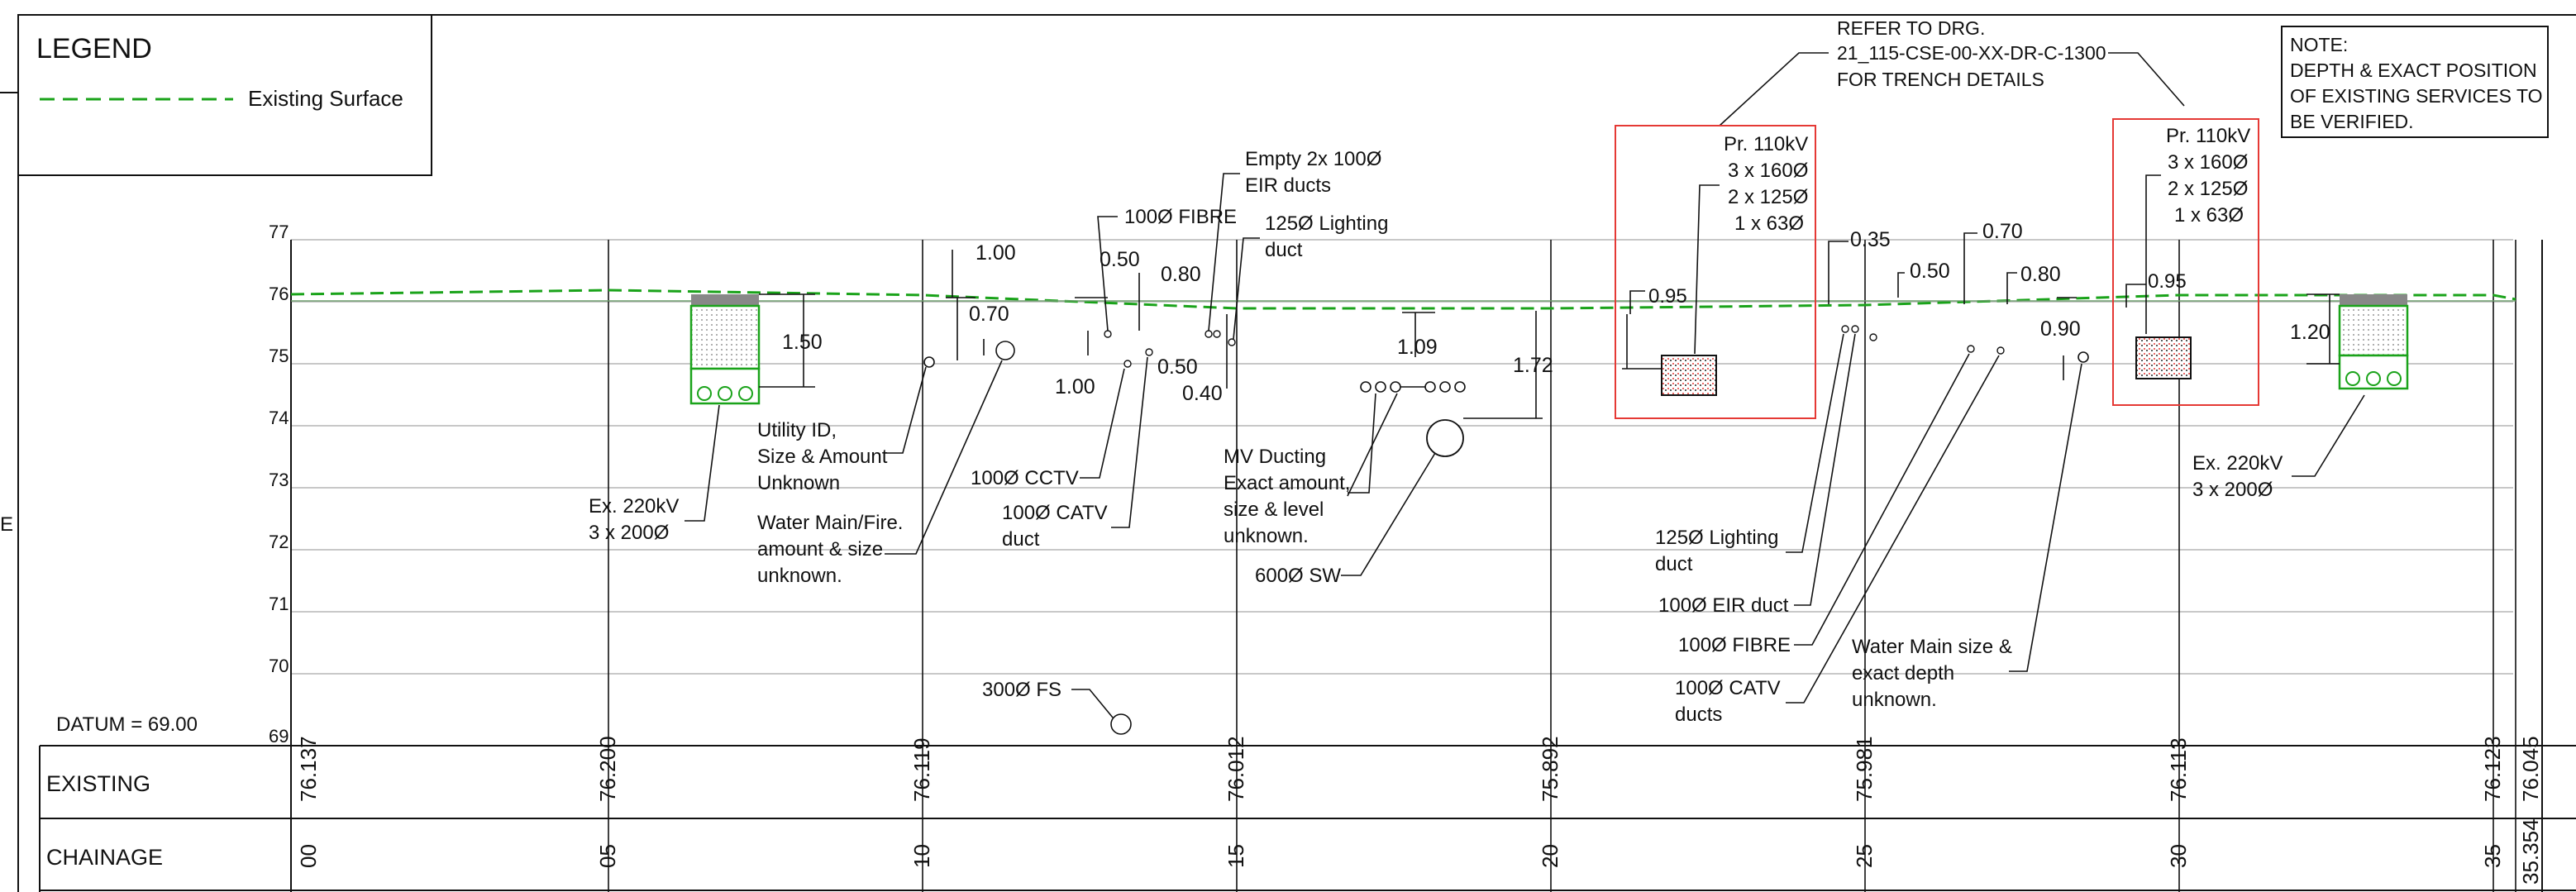 This screenshot has height=892, width=2576. What do you see at coordinates (2240, 477) in the screenshot?
I see `ex-220kv-right-label: Ex. 220kV 3 x 200Ø` at bounding box center [2240, 477].